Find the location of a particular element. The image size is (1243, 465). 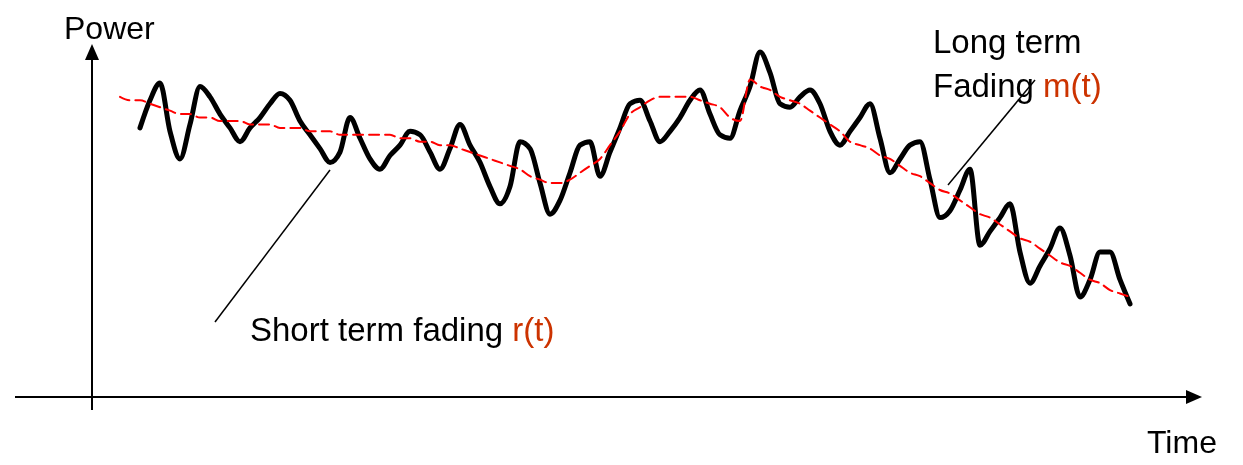

annotation: Long term Fading m(t) is located at coordinates (1017, 63).